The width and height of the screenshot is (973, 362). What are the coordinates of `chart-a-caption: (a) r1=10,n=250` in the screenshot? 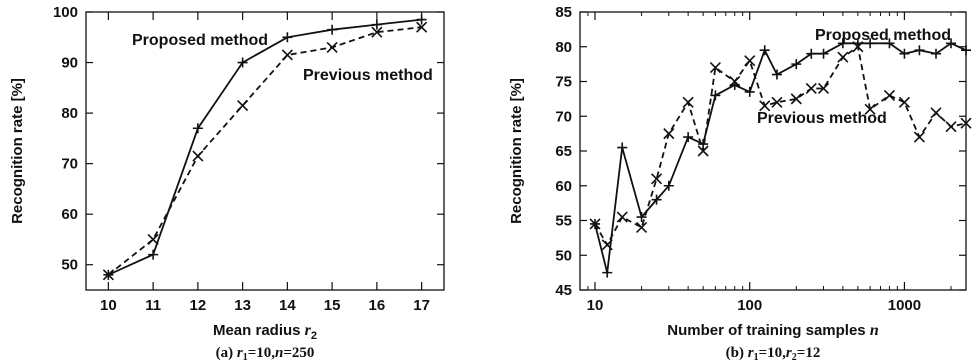 It's located at (265, 353).